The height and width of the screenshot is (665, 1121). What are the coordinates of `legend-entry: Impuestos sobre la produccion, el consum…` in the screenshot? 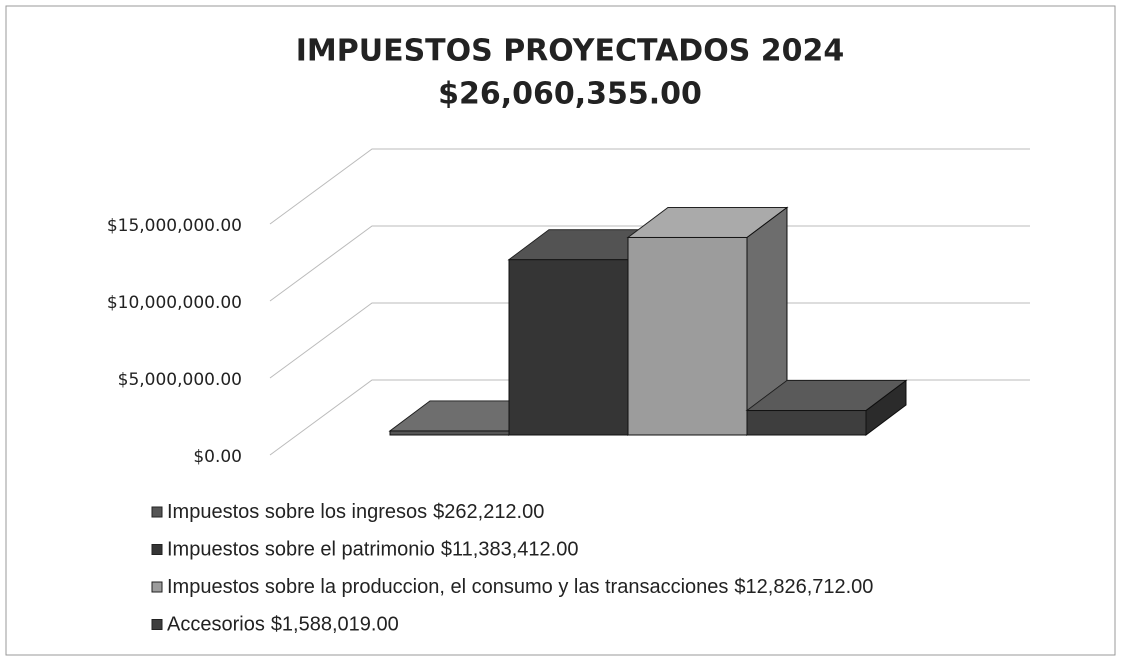 It's located at (520, 587).